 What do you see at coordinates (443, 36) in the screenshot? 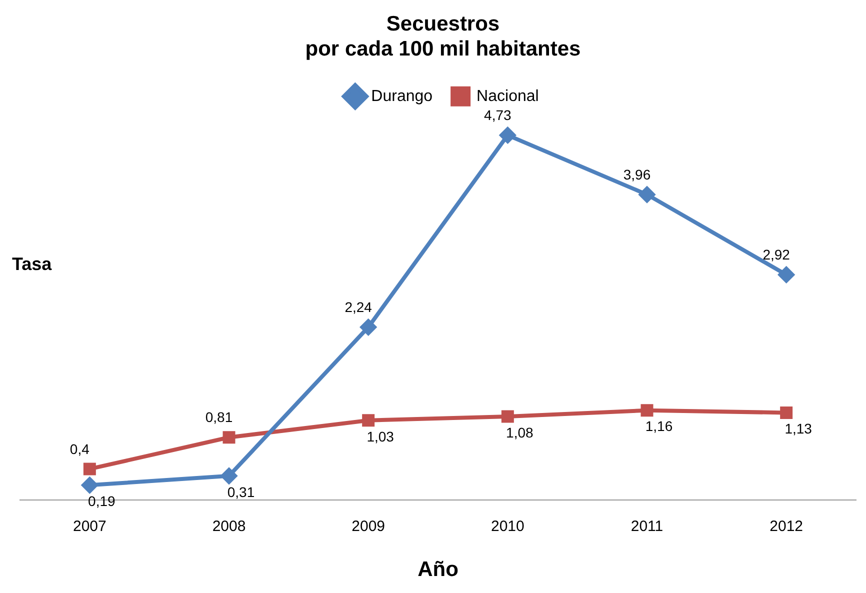
I see `chart-title: Secuestros por cada 100 mil habitantes` at bounding box center [443, 36].